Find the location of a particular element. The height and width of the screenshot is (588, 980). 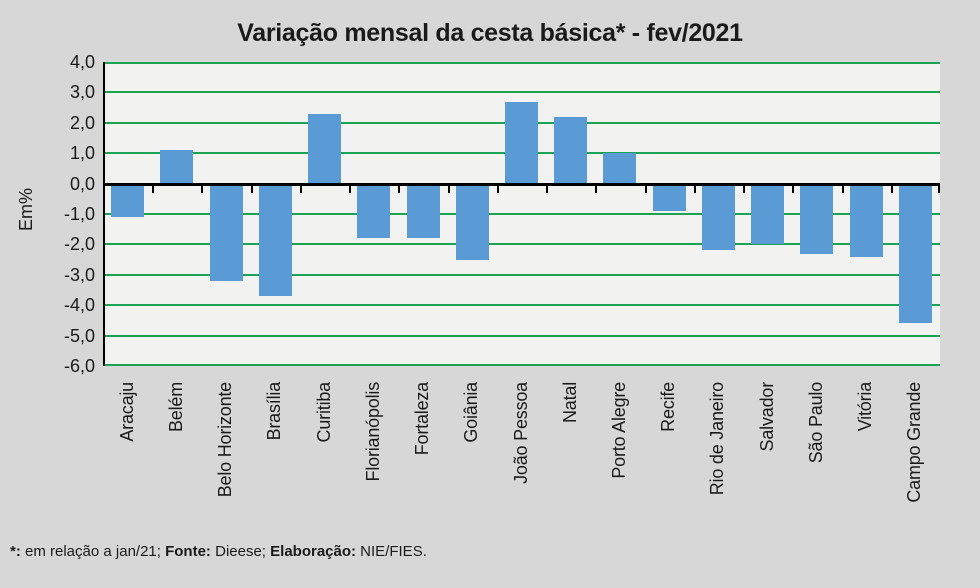

bar-belem is located at coordinates (176, 166).